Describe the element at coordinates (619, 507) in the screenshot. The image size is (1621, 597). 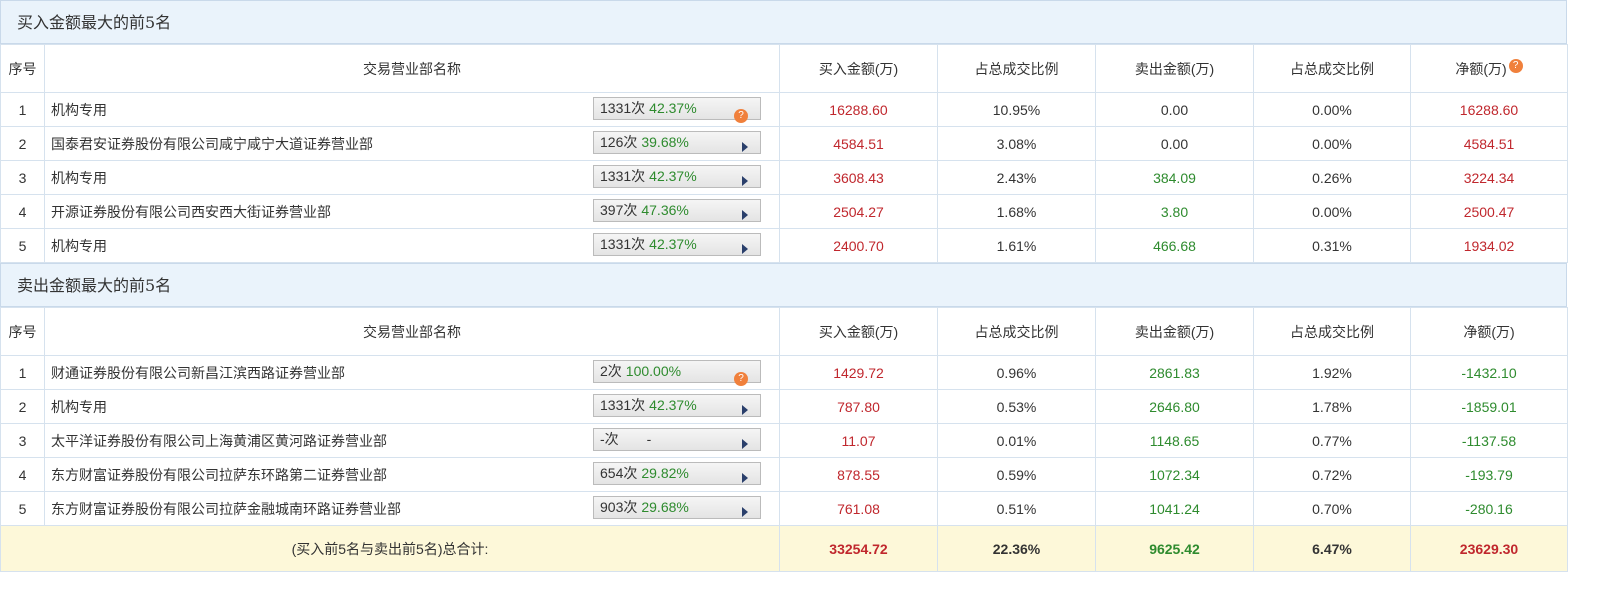
I see `trade-count: 903次` at that location.